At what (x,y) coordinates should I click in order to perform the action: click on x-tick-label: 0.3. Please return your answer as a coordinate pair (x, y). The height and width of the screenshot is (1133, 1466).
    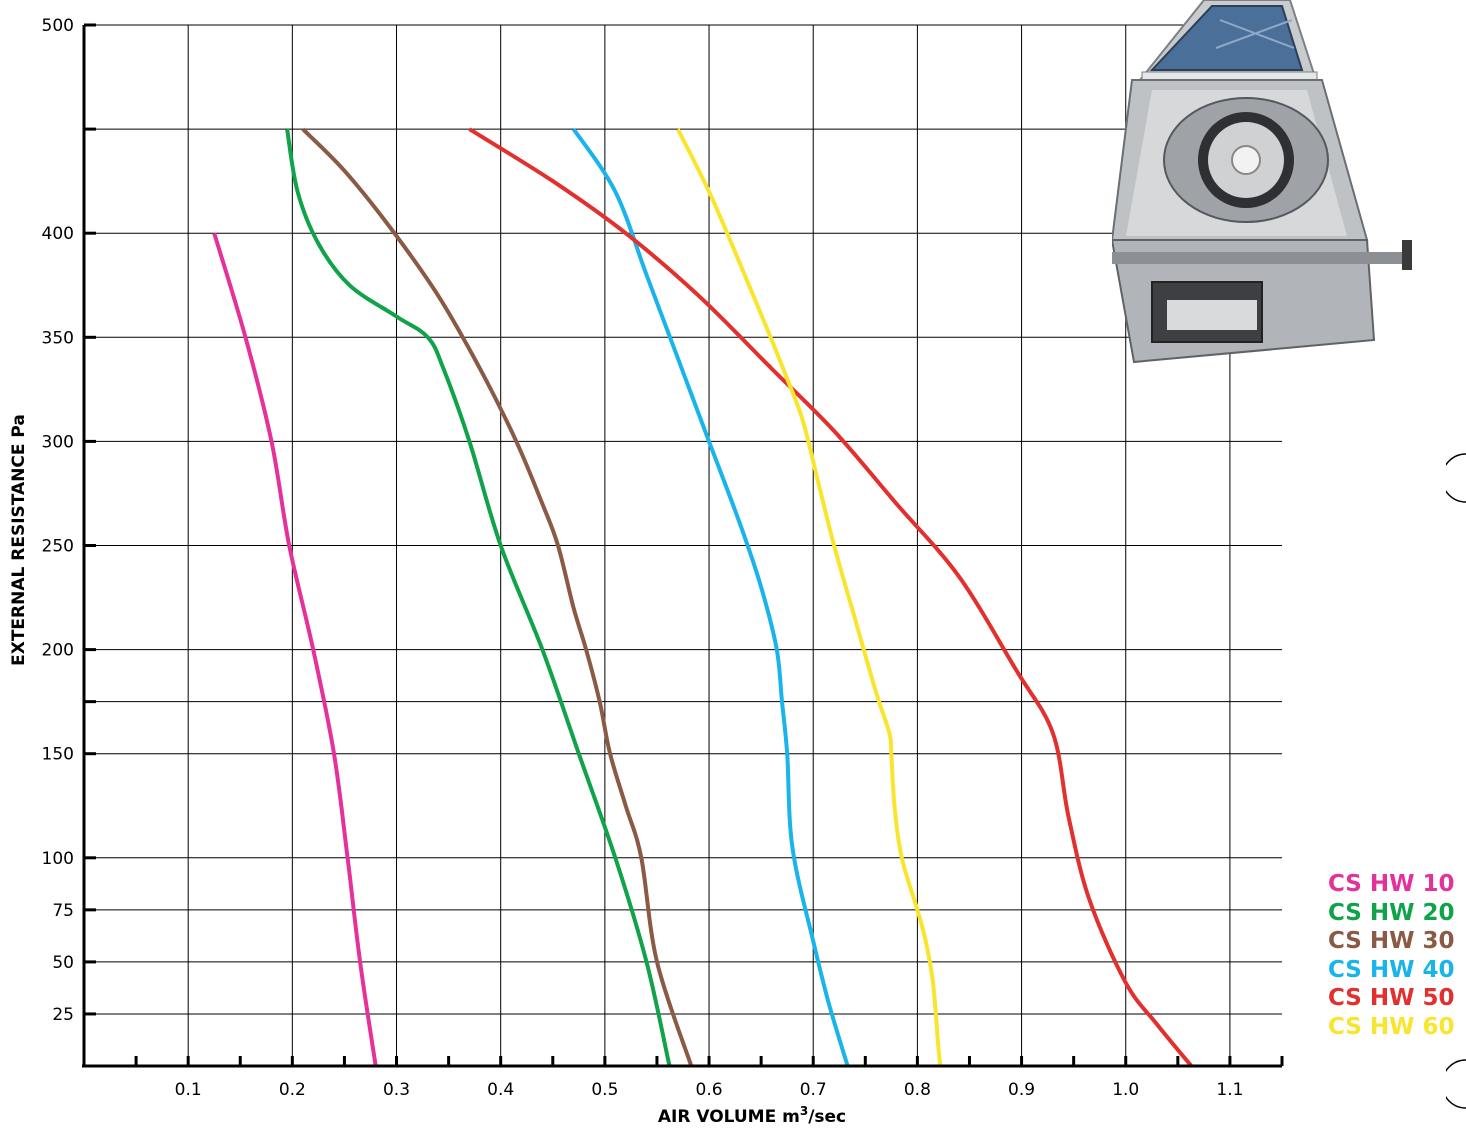
    Looking at the image, I should click on (396, 1090).